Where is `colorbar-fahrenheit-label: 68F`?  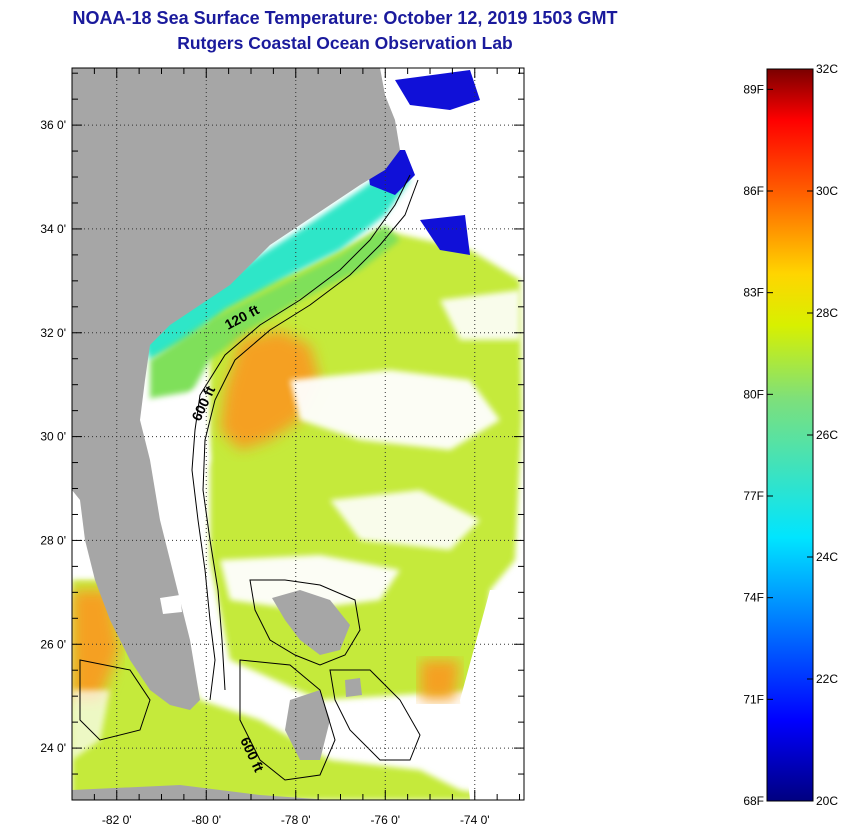 colorbar-fahrenheit-label: 68F is located at coordinates (753, 801).